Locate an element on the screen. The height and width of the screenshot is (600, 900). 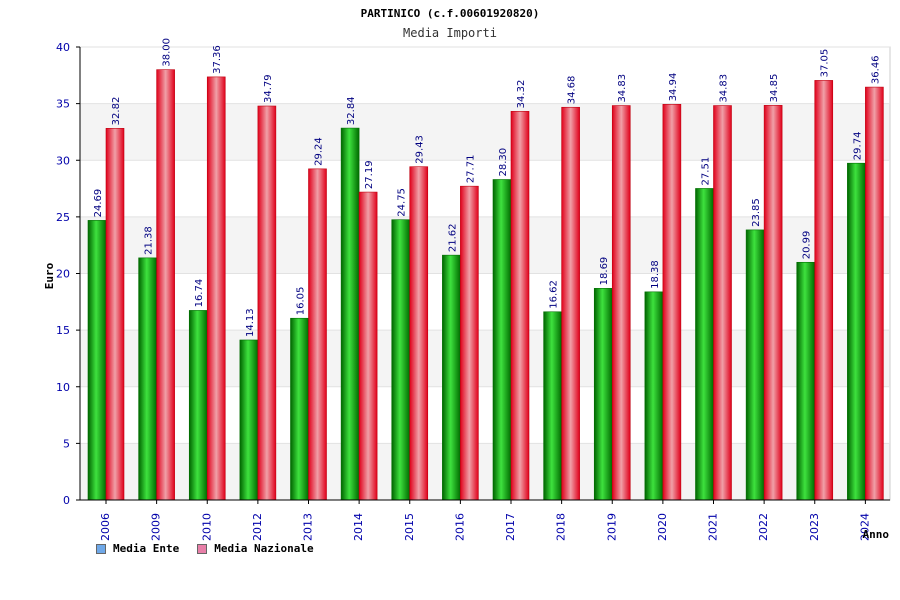
value-label: 27.71 is located at coordinates (470, 169).